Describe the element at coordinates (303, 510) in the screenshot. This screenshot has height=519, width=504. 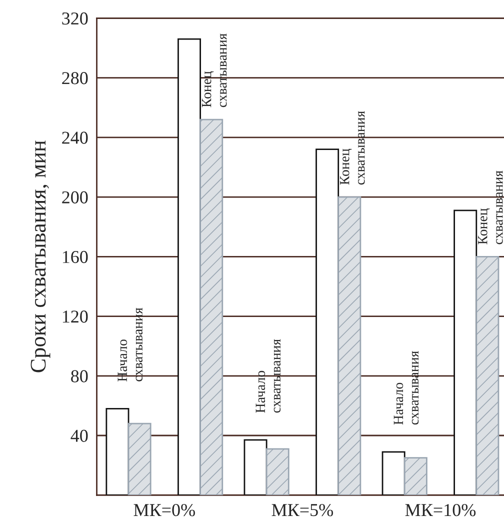
I see `x-tick-label: МК=5%` at that location.